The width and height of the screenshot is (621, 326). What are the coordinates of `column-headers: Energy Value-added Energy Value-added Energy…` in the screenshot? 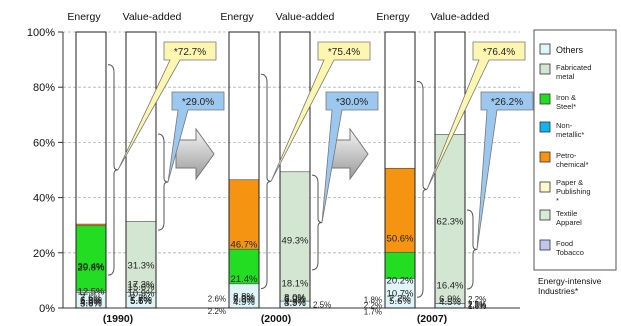 It's located at (278, 17).